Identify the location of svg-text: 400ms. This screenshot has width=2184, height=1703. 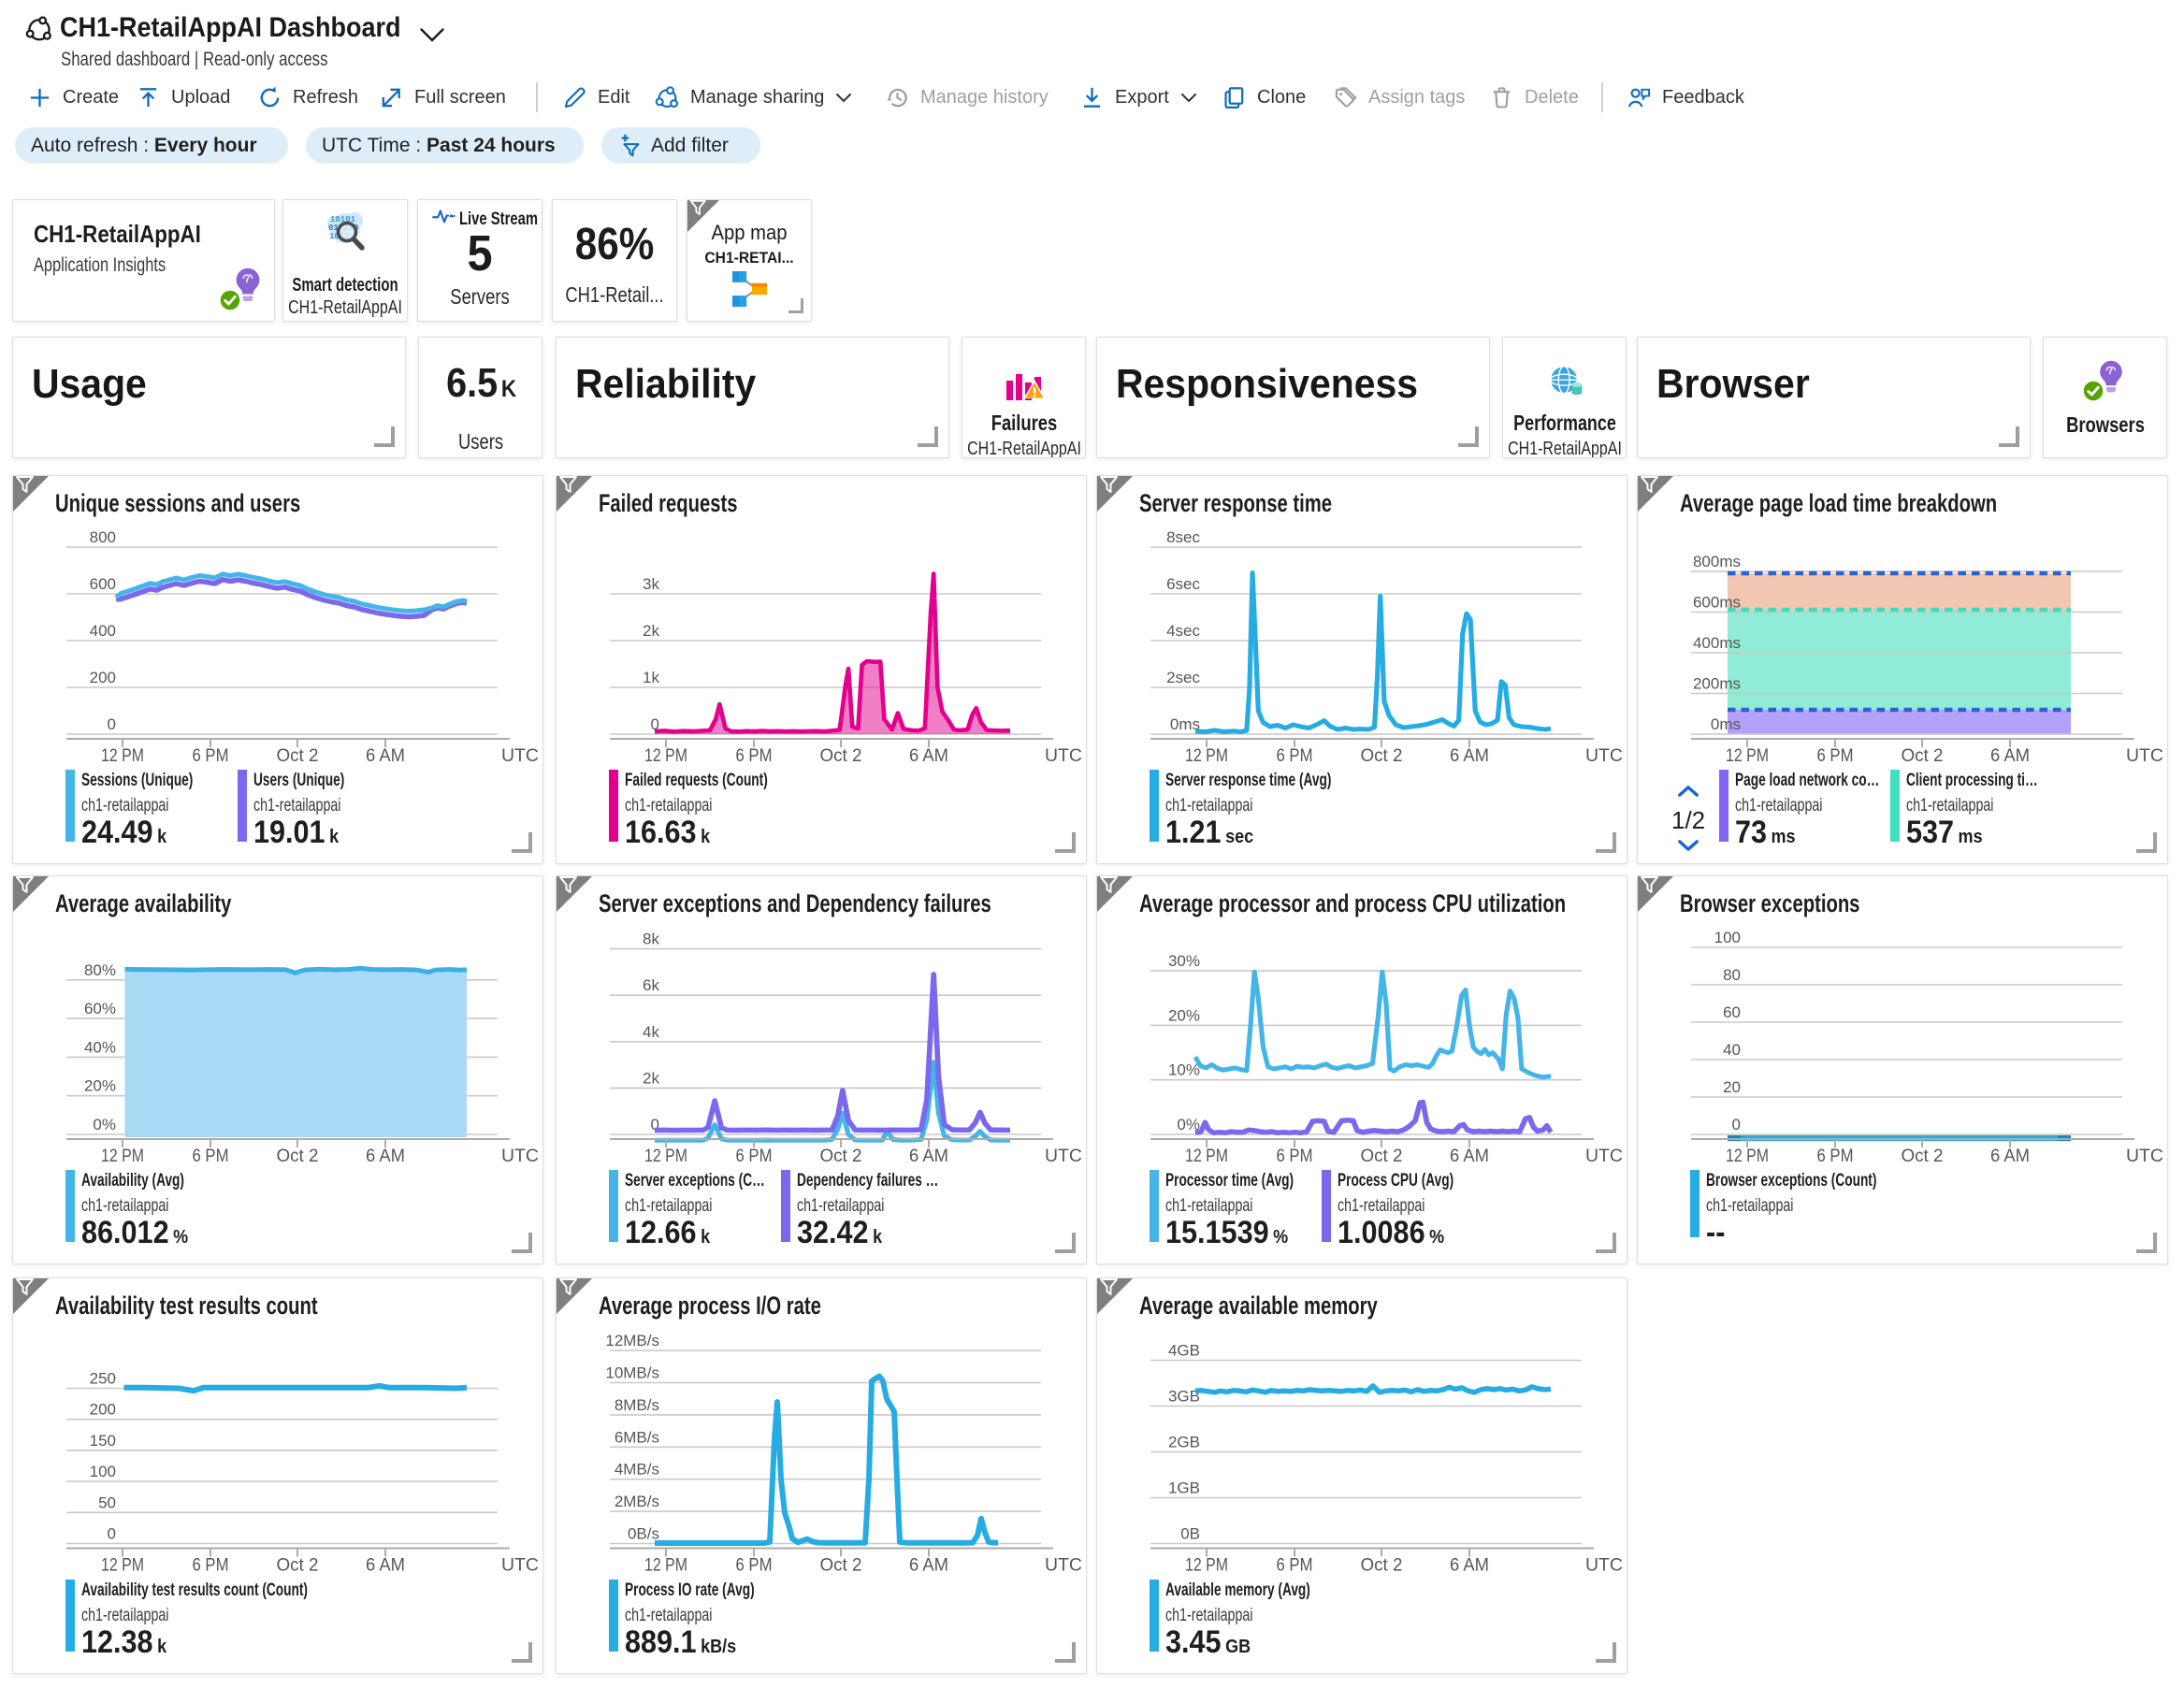
(1717, 643).